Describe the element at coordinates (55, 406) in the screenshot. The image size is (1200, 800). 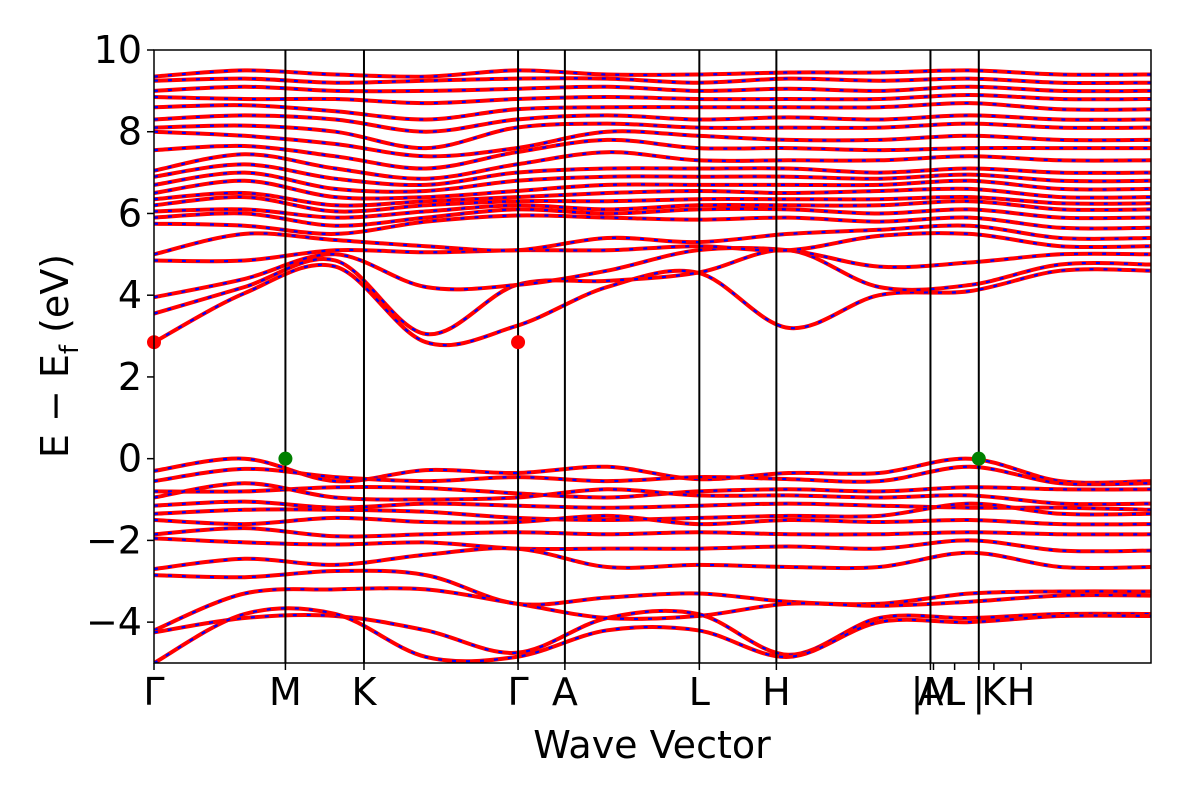
I see `y-axis-label-main: E − E` at that location.